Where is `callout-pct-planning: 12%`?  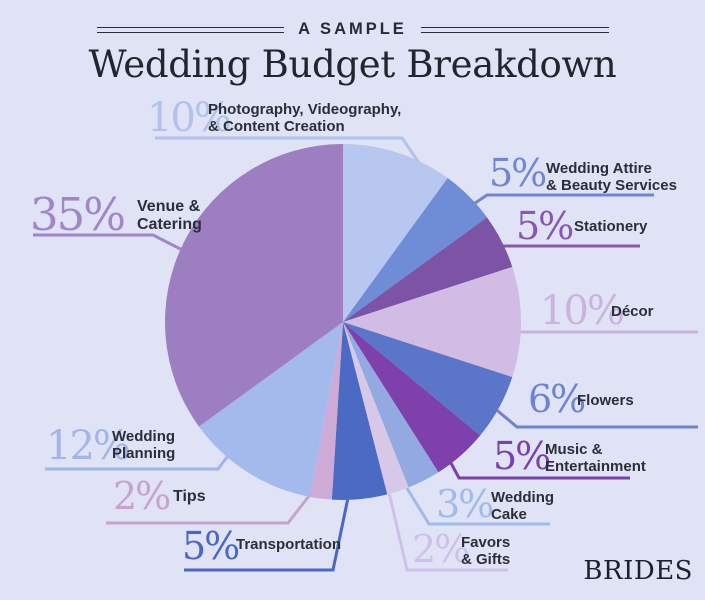 callout-pct-planning: 12% is located at coordinates (88, 446).